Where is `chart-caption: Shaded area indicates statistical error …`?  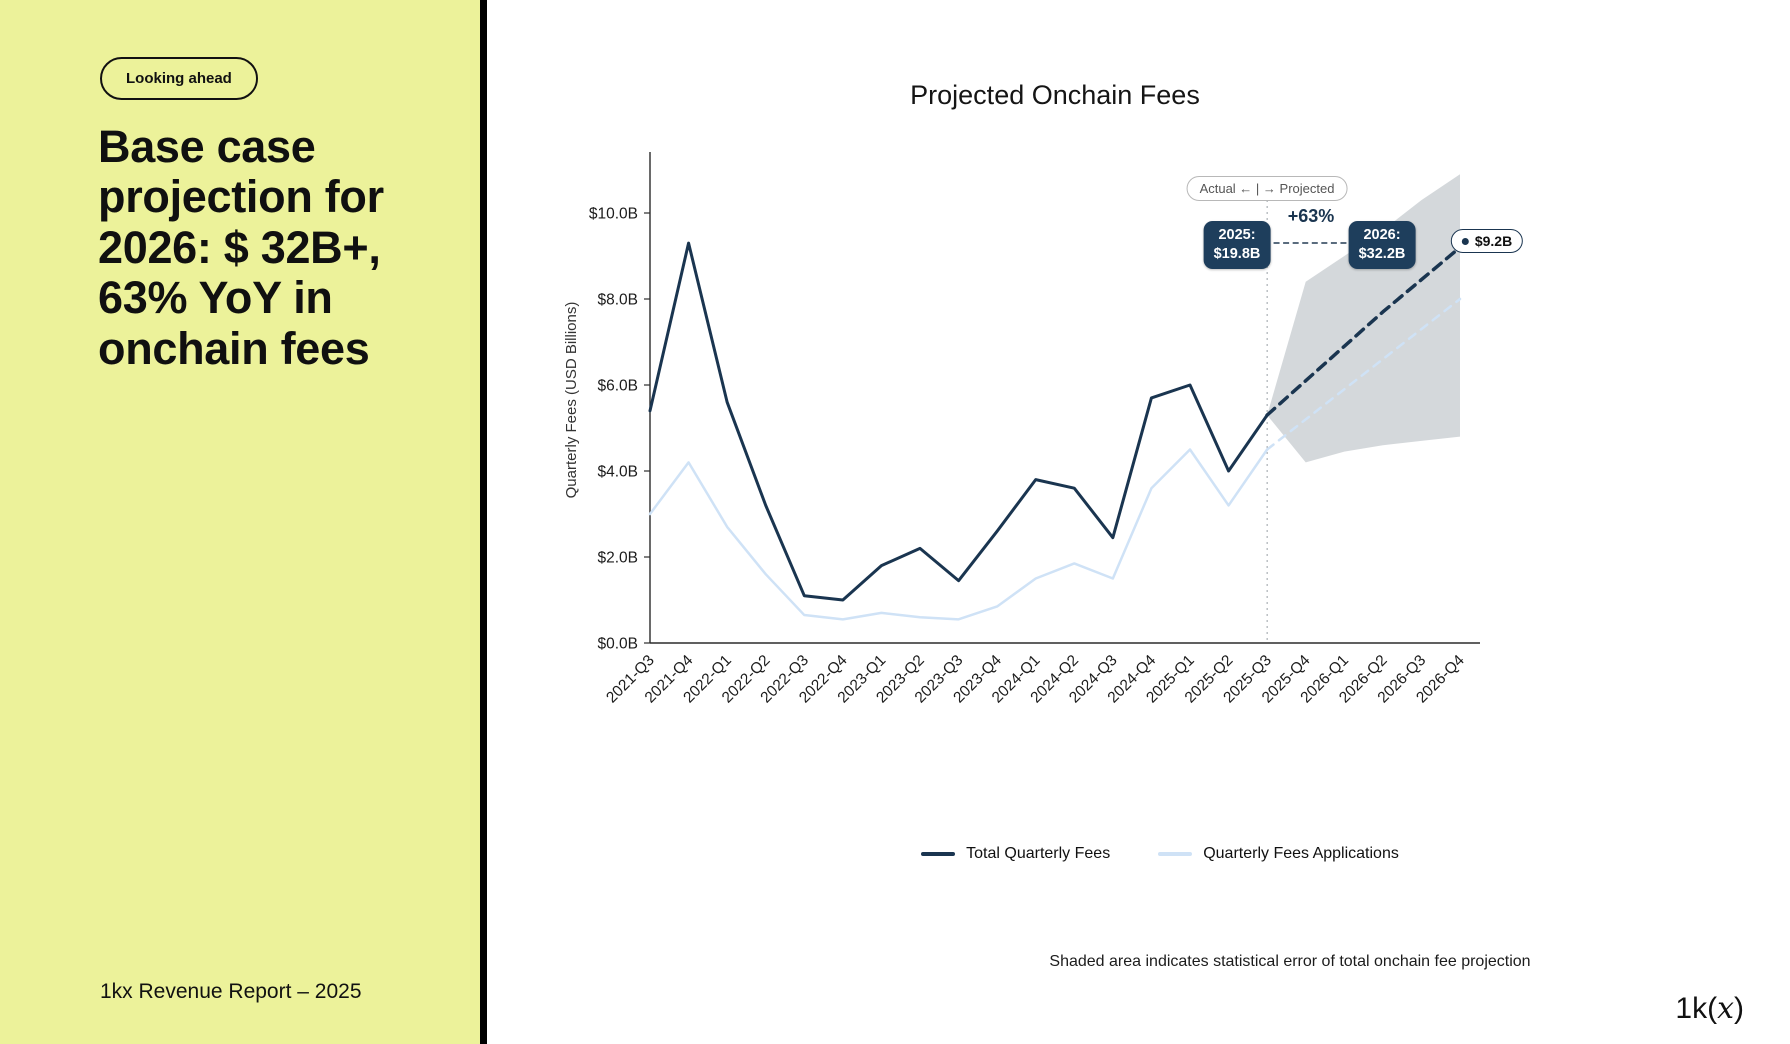 chart-caption: Shaded area indicates statistical error … is located at coordinates (1290, 961).